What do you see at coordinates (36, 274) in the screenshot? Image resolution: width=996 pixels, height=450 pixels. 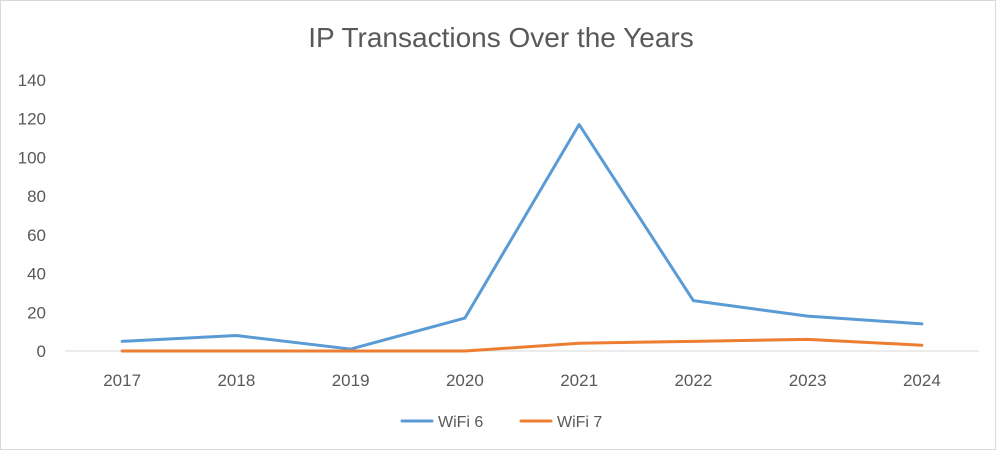 I see `y-tick-label: 40` at bounding box center [36, 274].